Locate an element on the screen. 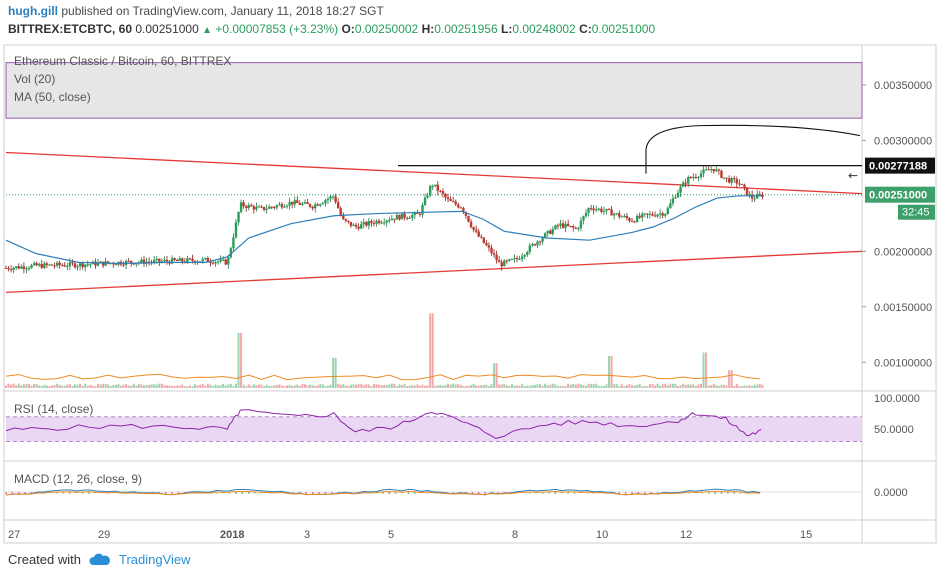 The image size is (941, 579). rsi-band is located at coordinates (434, 429).